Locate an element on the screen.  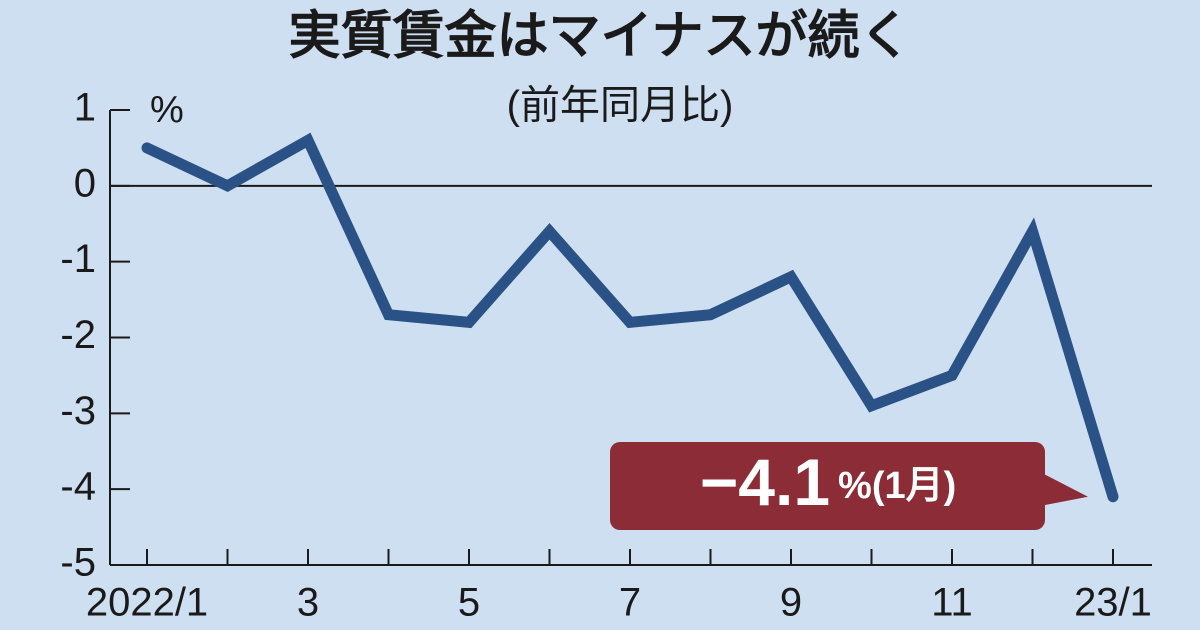
y-tick-label: -4 is located at coordinates (78, 487).